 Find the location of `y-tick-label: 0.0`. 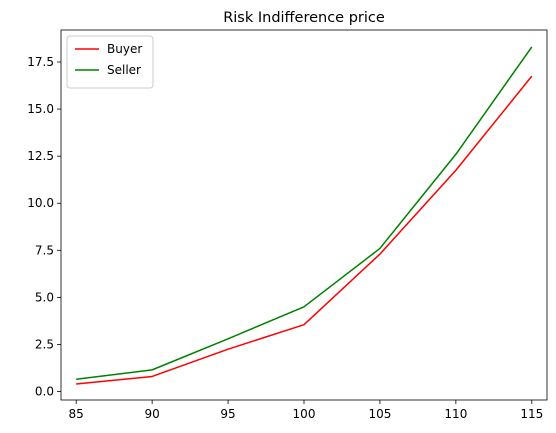

y-tick-label: 0.0 is located at coordinates (44, 392).